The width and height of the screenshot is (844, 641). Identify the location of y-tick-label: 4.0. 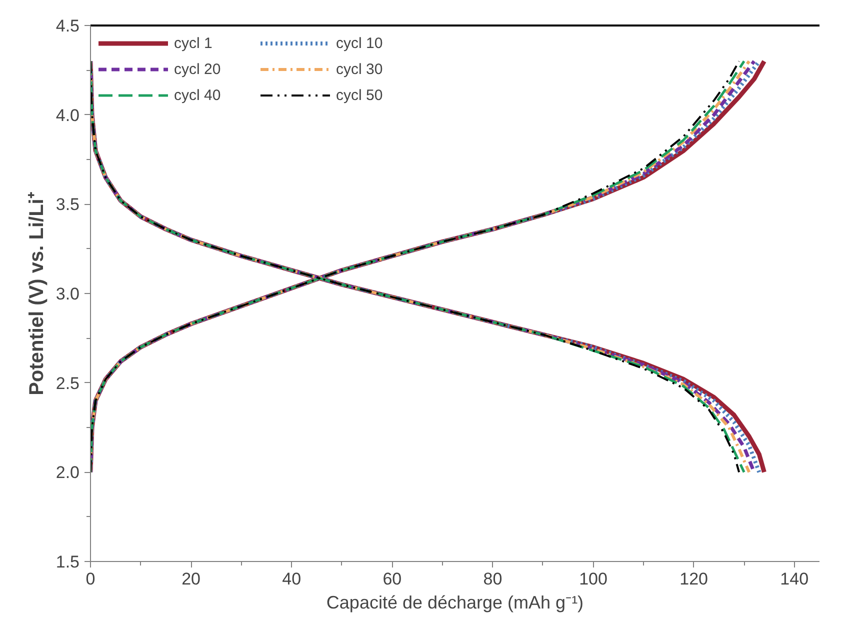
(68, 115).